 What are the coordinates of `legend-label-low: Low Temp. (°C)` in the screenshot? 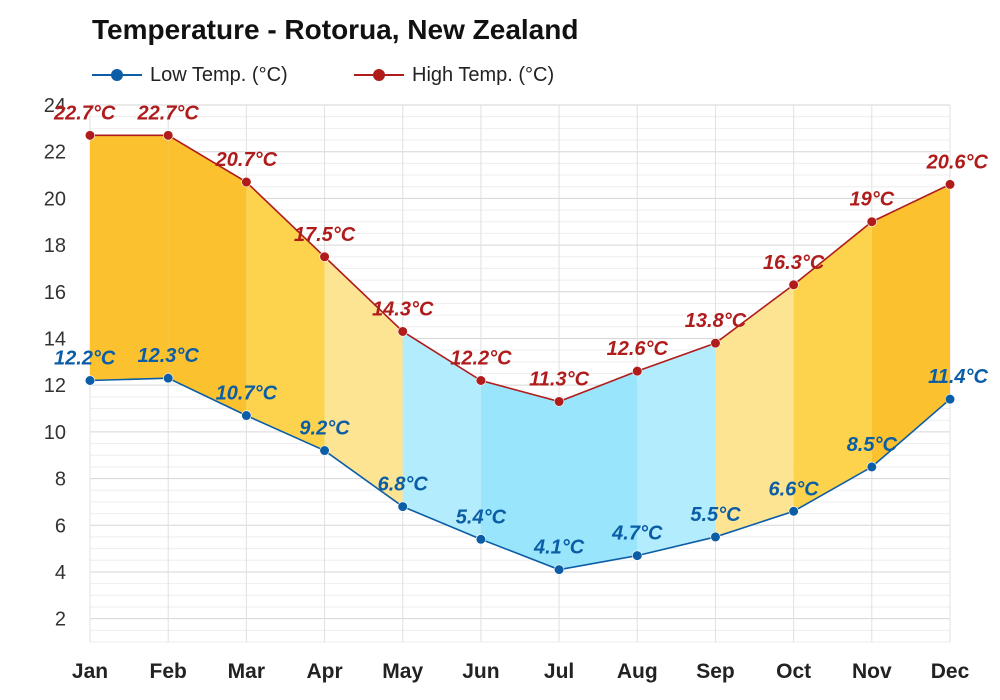 It's located at (219, 74).